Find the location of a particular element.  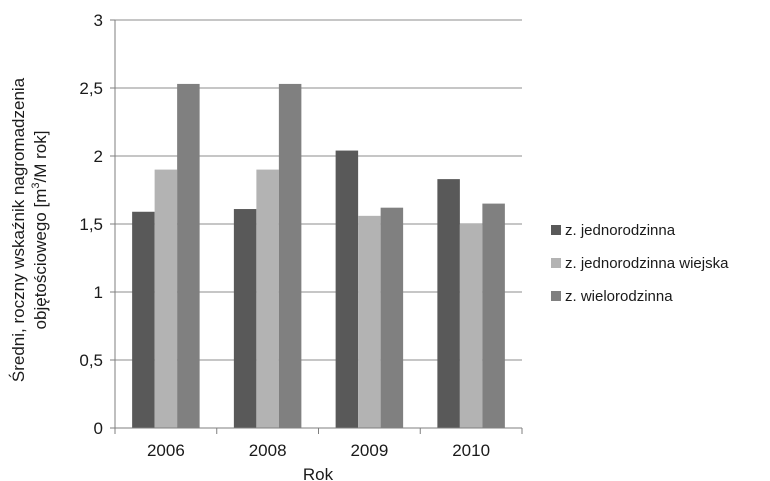

y-tick-label: 1,5 is located at coordinates (91, 224).